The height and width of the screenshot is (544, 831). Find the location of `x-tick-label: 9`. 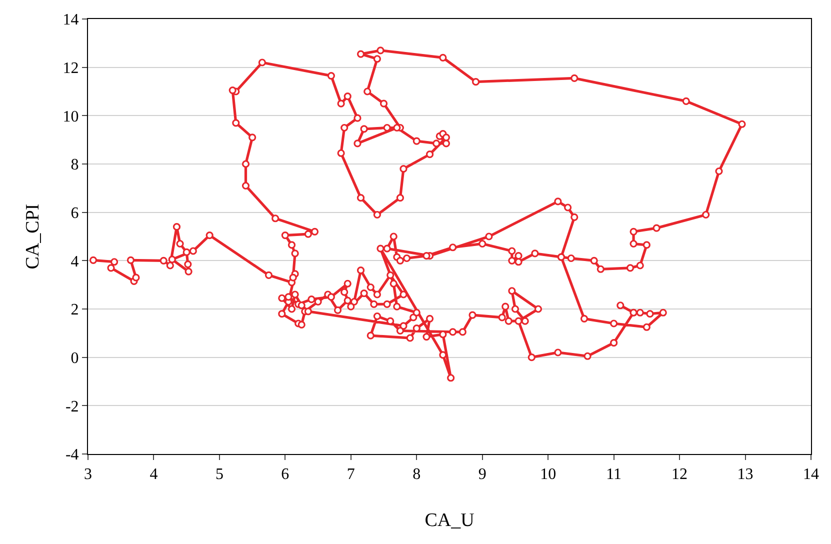

x-tick-label: 9 is located at coordinates (482, 475).